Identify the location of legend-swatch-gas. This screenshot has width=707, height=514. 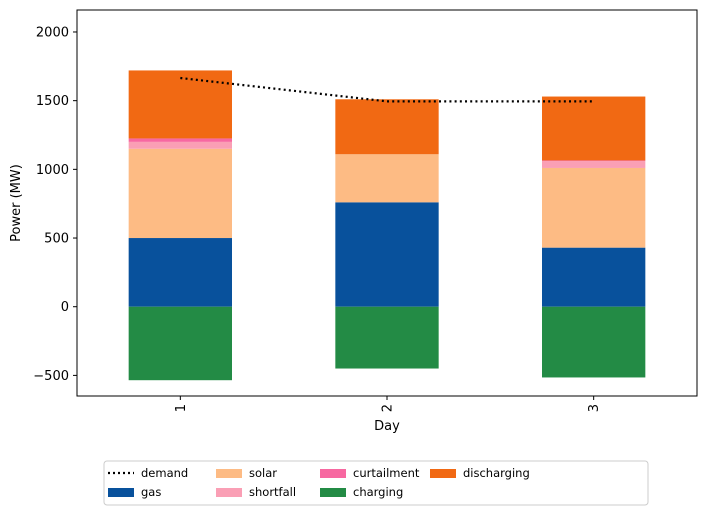
(121, 492).